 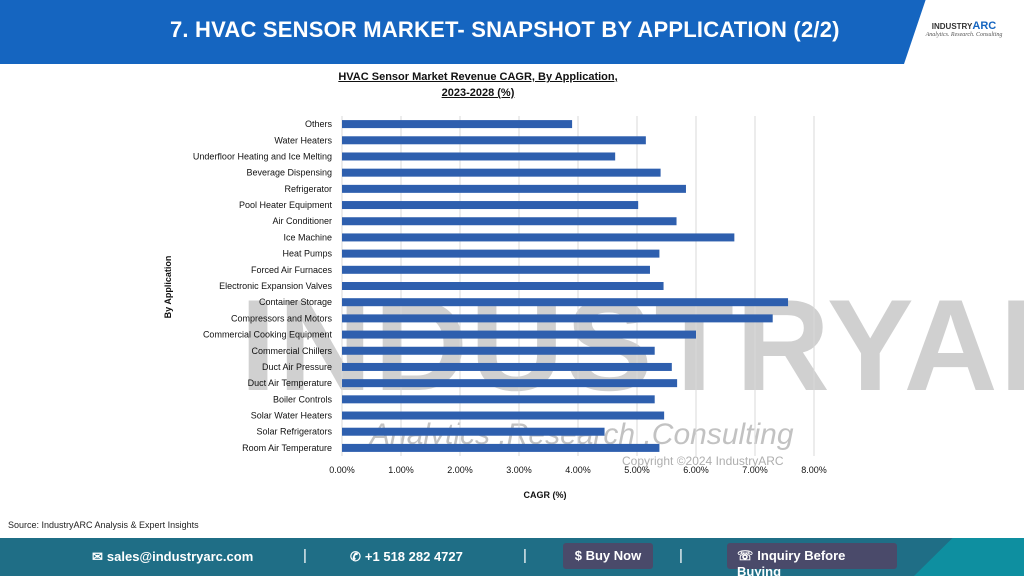 I want to click on category-label: Container Storage, so click(x=295, y=302).